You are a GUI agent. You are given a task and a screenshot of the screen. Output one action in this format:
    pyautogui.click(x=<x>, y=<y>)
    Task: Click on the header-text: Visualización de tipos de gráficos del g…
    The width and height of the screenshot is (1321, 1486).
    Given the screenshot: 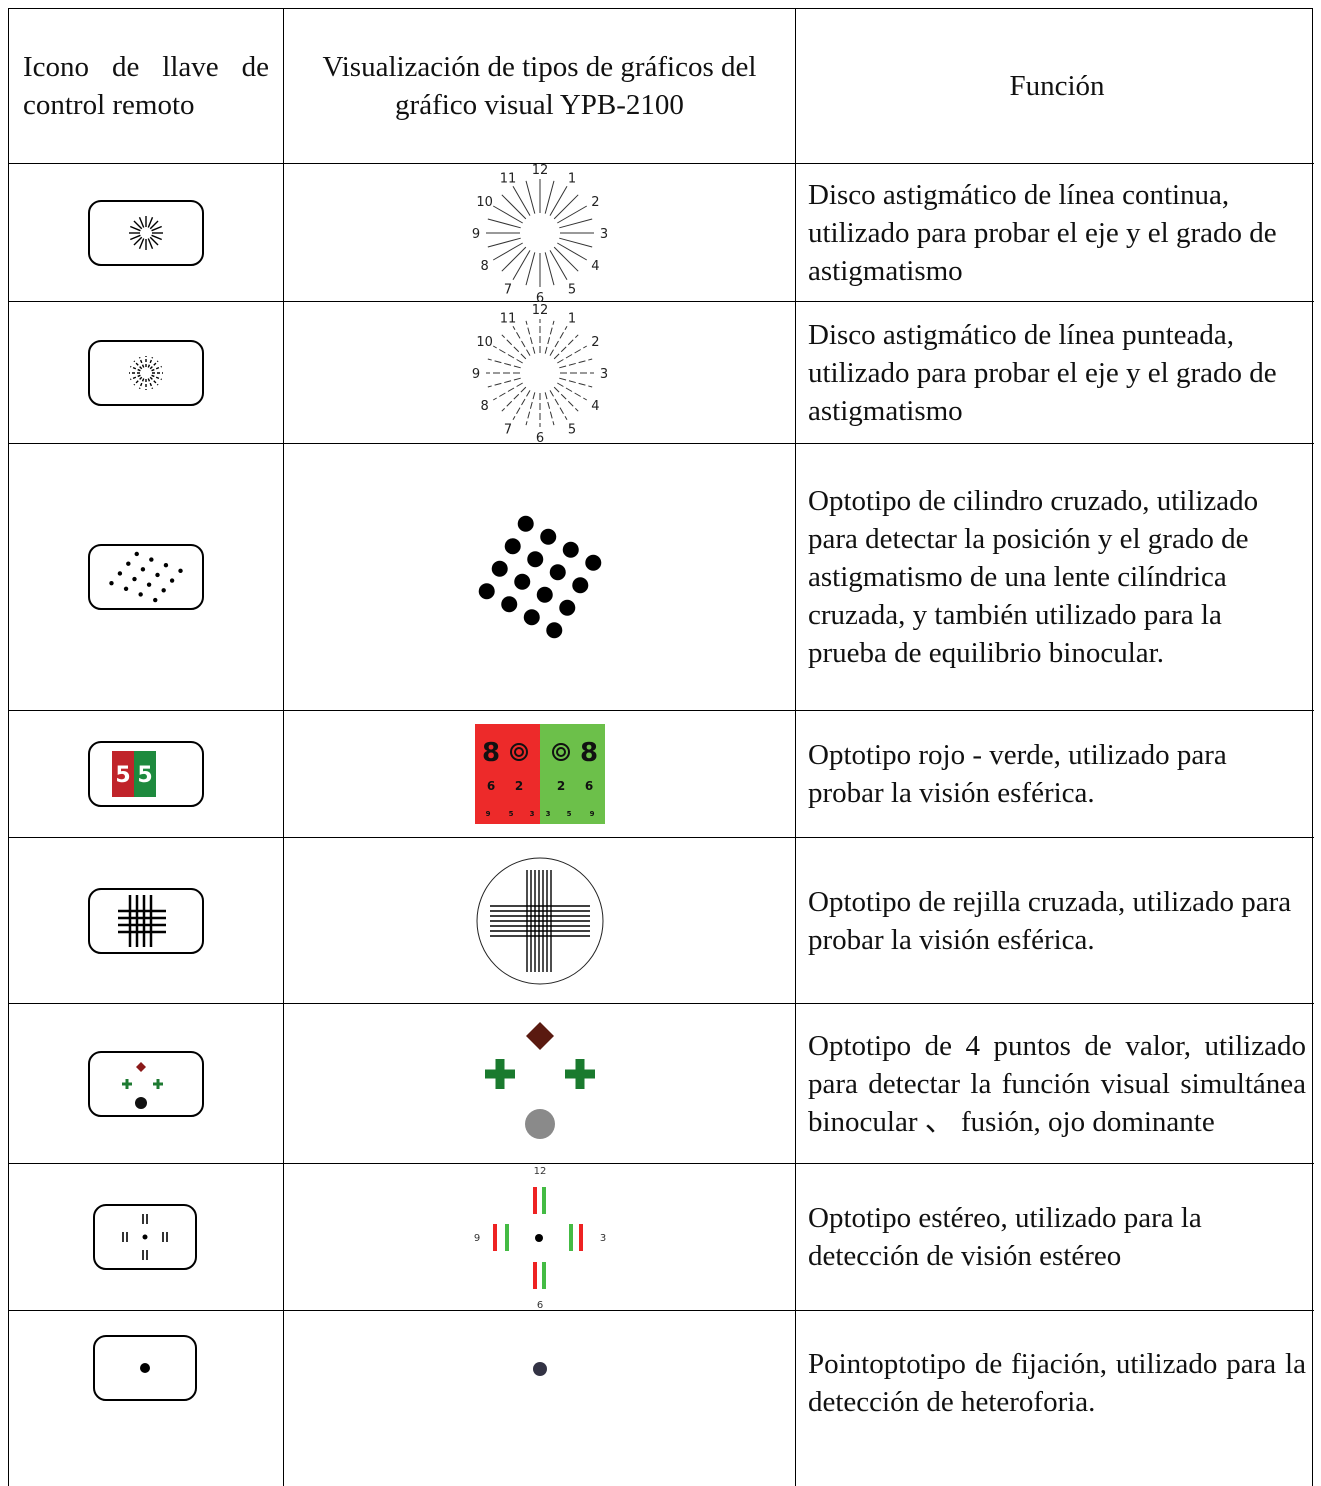 What is the action you would take?
    pyautogui.click(x=539, y=86)
    